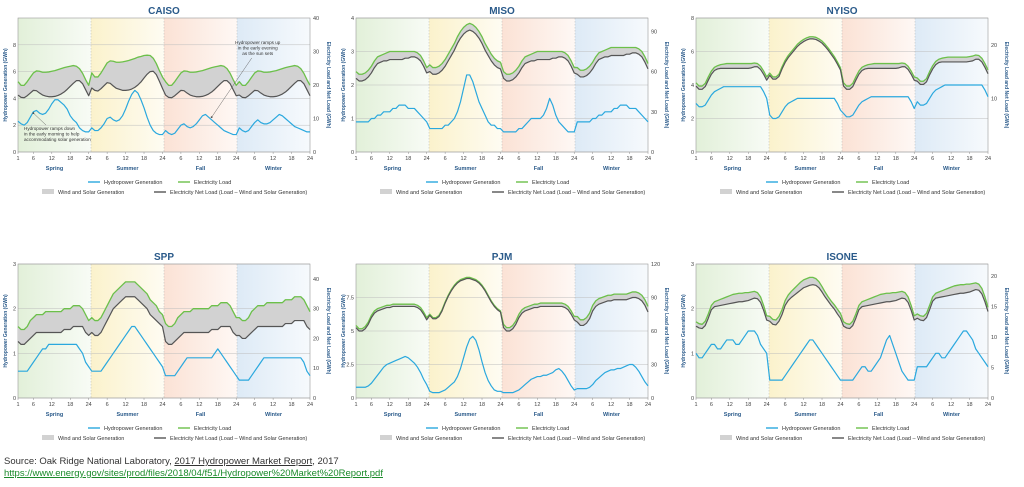  Describe the element at coordinates (465, 415) in the screenshot. I see `season-label-summer: Summer` at that location.